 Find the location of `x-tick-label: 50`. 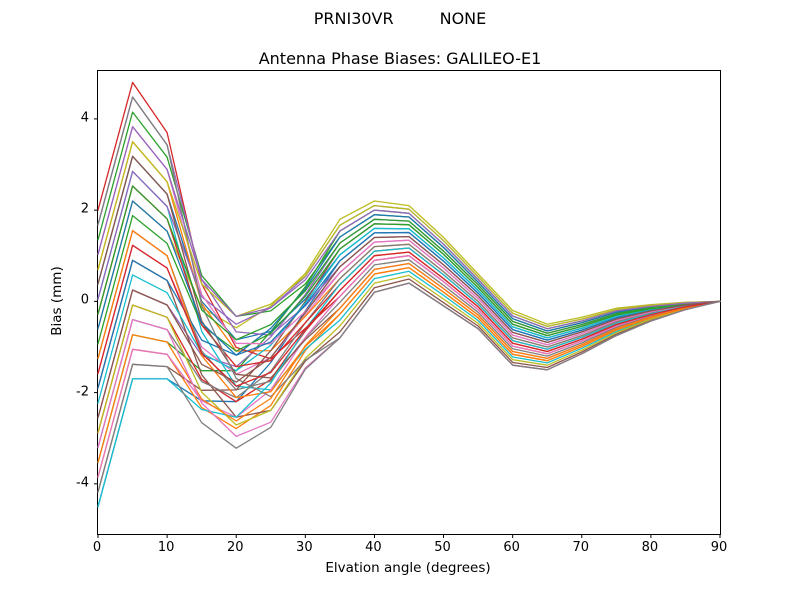

x-tick-label: 50 is located at coordinates (442, 547).